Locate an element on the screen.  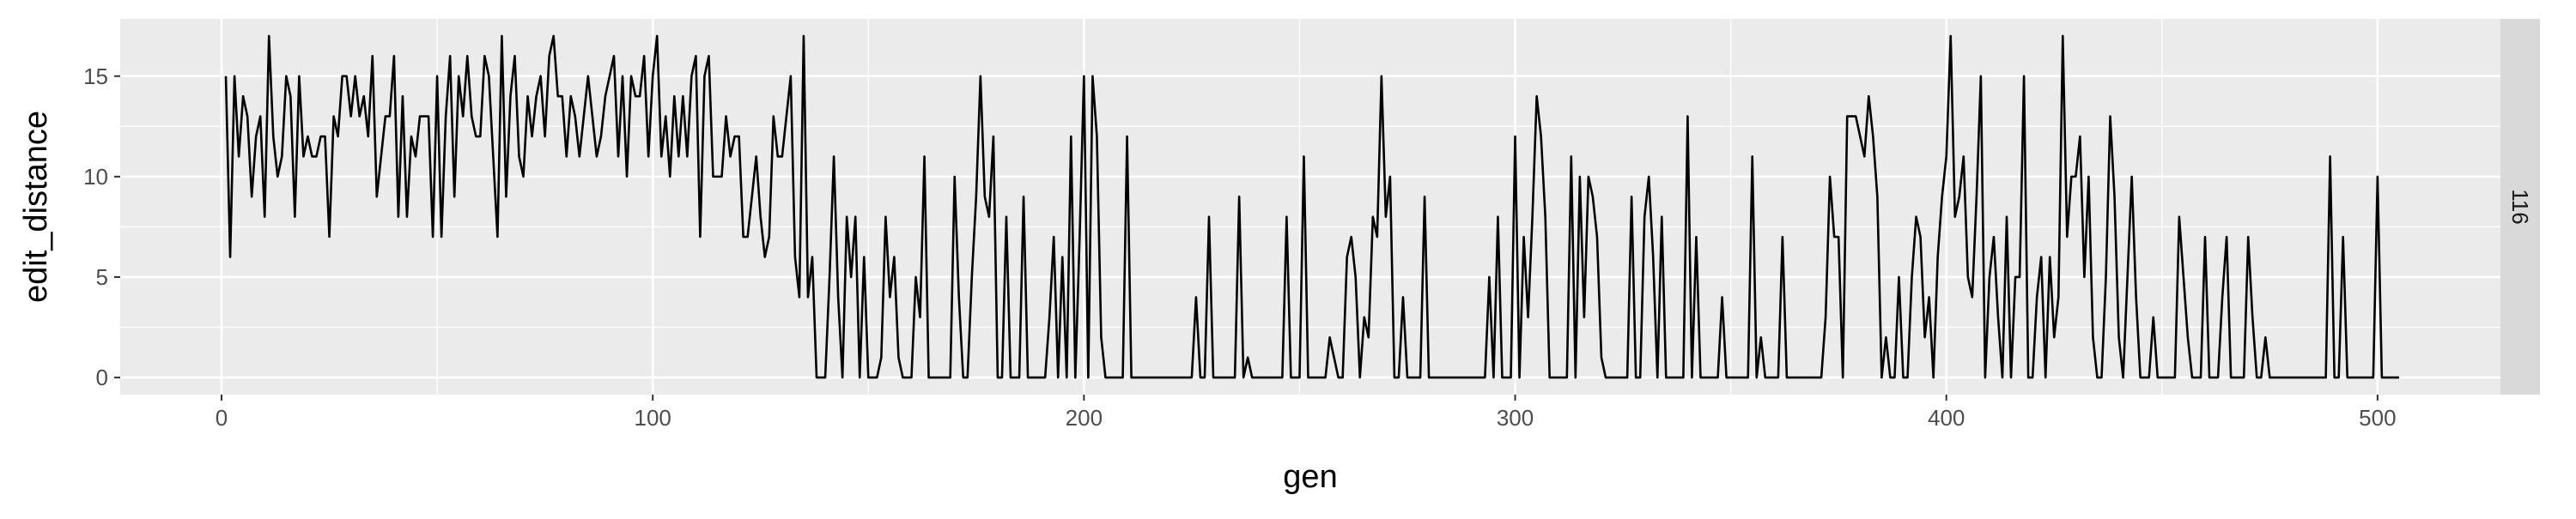
x-axis-title: gen is located at coordinates (1310, 477).